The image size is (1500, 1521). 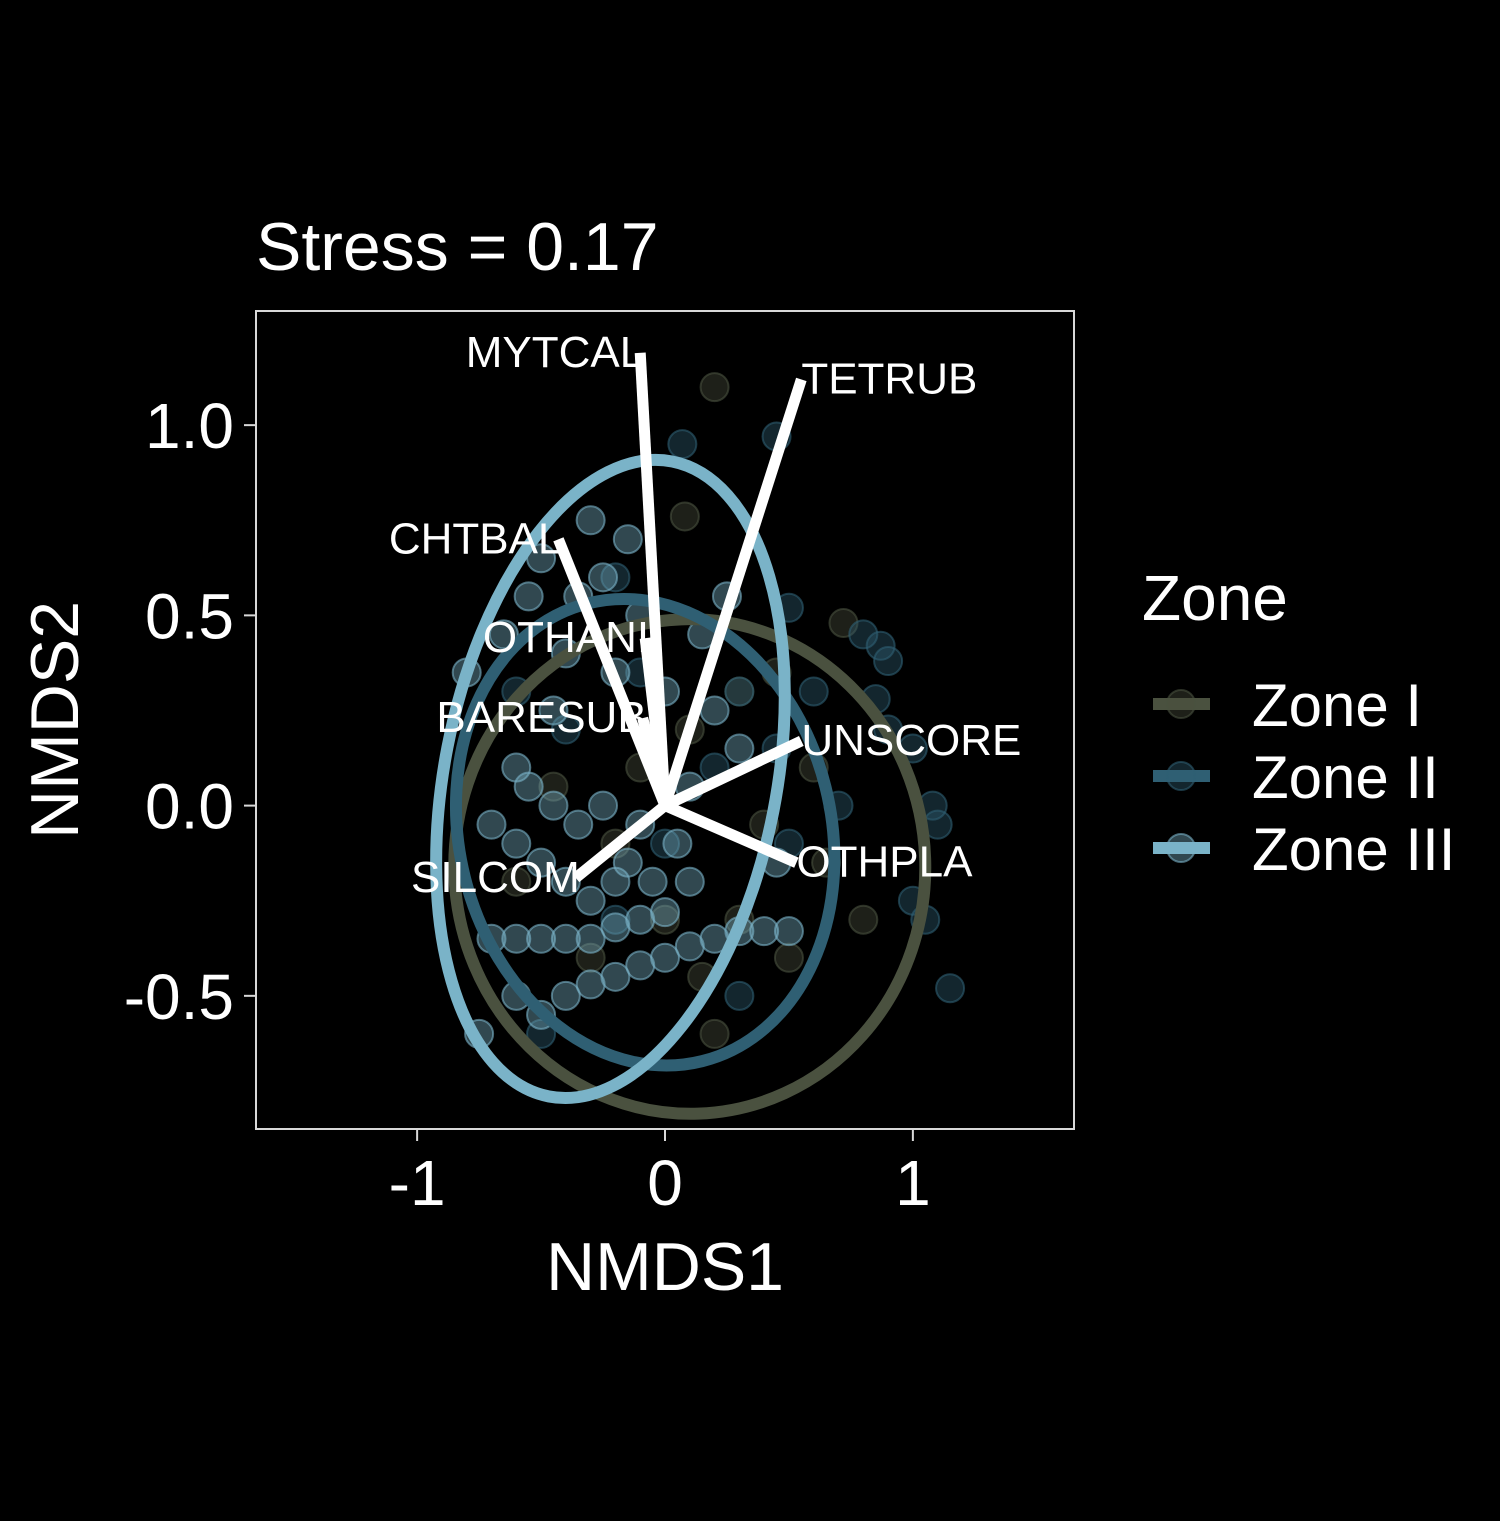 What do you see at coordinates (911, 740) in the screenshot?
I see `vector-label-unscore: UNSCORE` at bounding box center [911, 740].